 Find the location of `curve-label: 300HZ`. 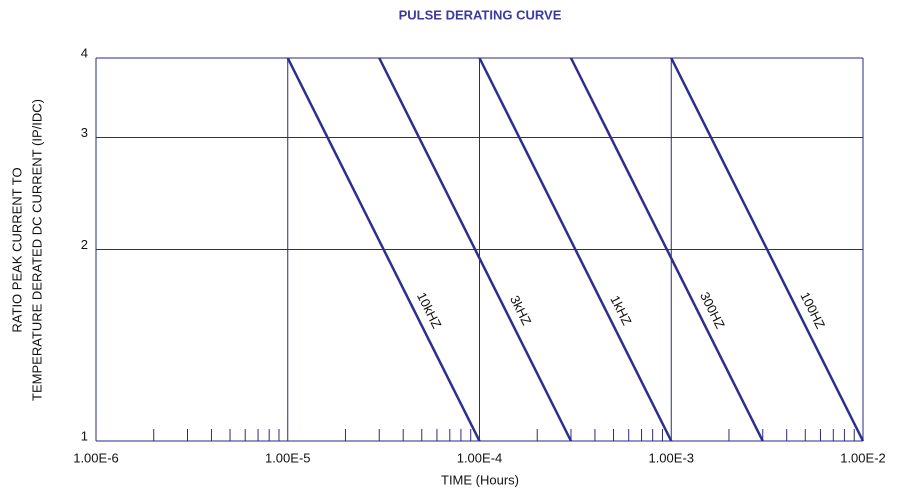

curve-label: 300HZ is located at coordinates (712, 310).